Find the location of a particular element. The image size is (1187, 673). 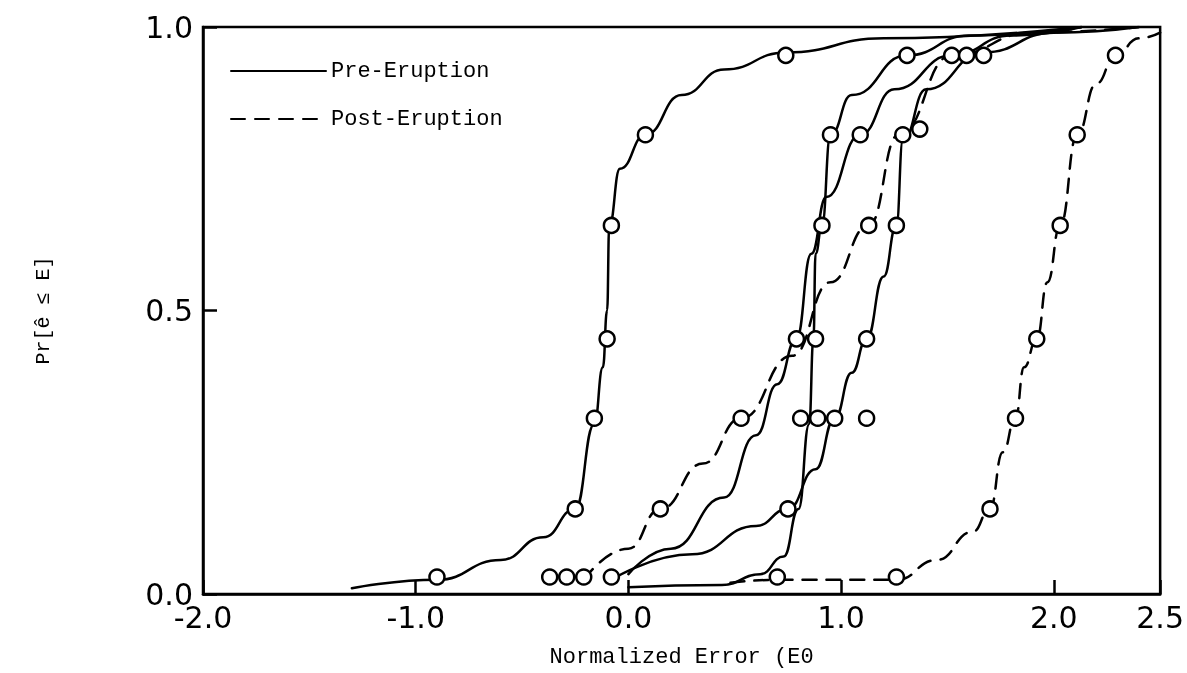

x-tick-label: 2.0 is located at coordinates (1053, 617).